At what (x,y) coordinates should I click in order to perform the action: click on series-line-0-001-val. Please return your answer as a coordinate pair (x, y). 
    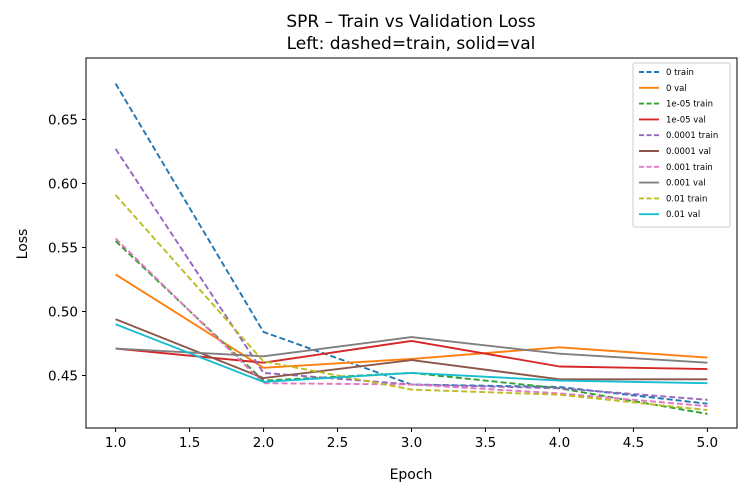
    Looking at the image, I should click on (411, 350).